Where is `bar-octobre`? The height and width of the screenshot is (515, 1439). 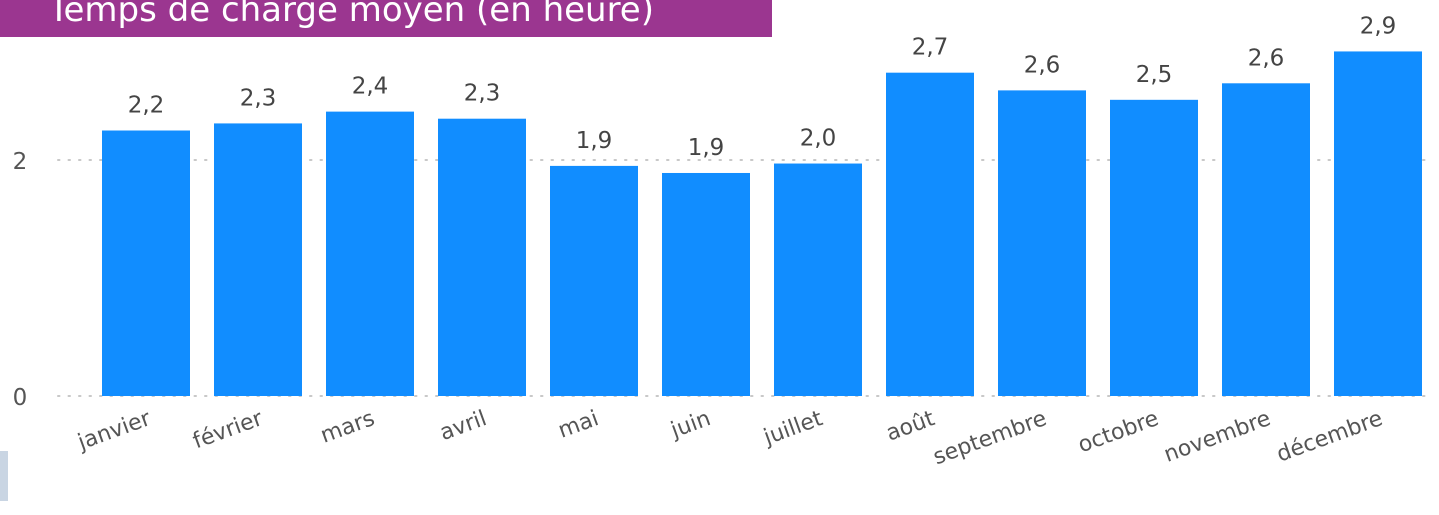 bar-octobre is located at coordinates (1154, 247).